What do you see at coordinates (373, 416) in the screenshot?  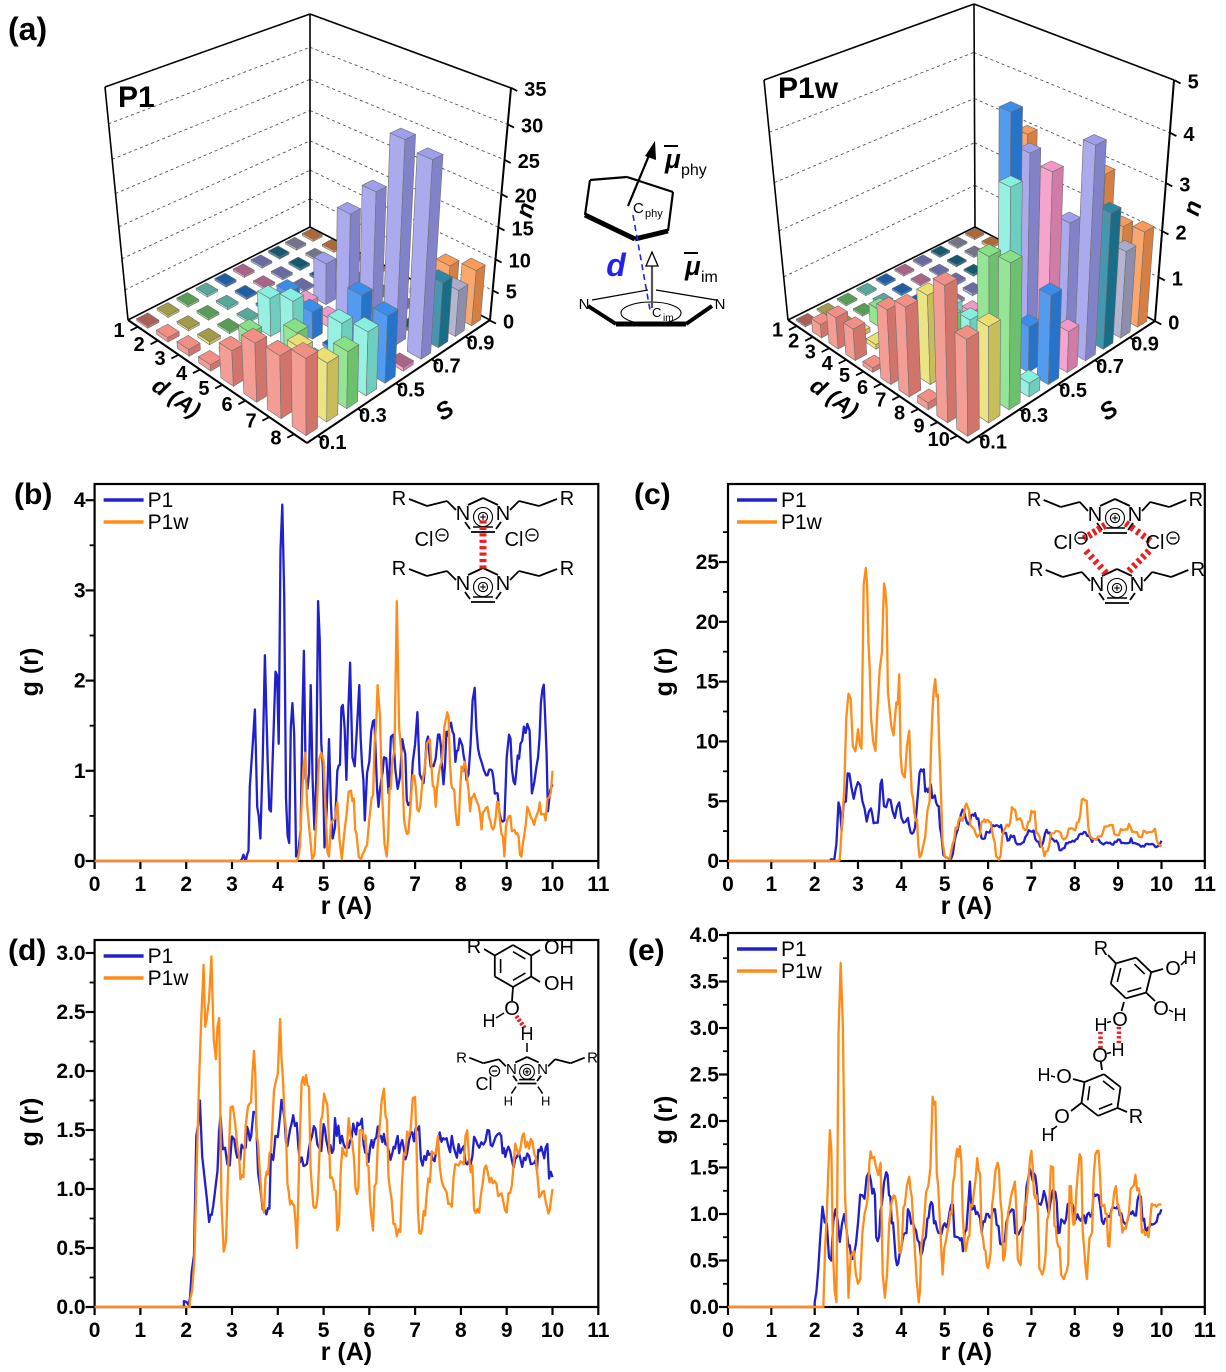 I see `svg-text: 0.3` at bounding box center [373, 416].